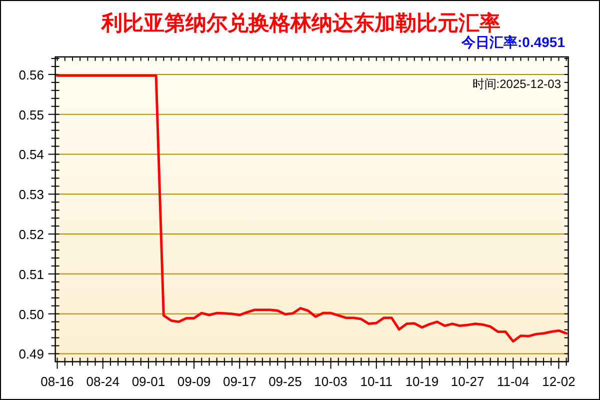 The width and height of the screenshot is (600, 400). I want to click on ytick-label: 0.51, so click(31, 274).